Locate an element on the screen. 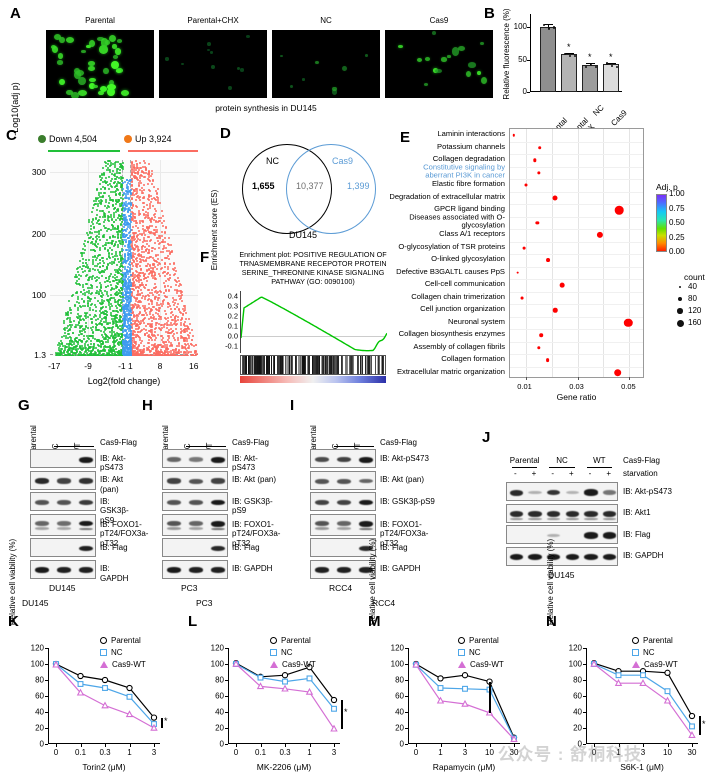 This screenshot has height=781, width=721. gsea-y-tick: 0.1 is located at coordinates (232, 326).